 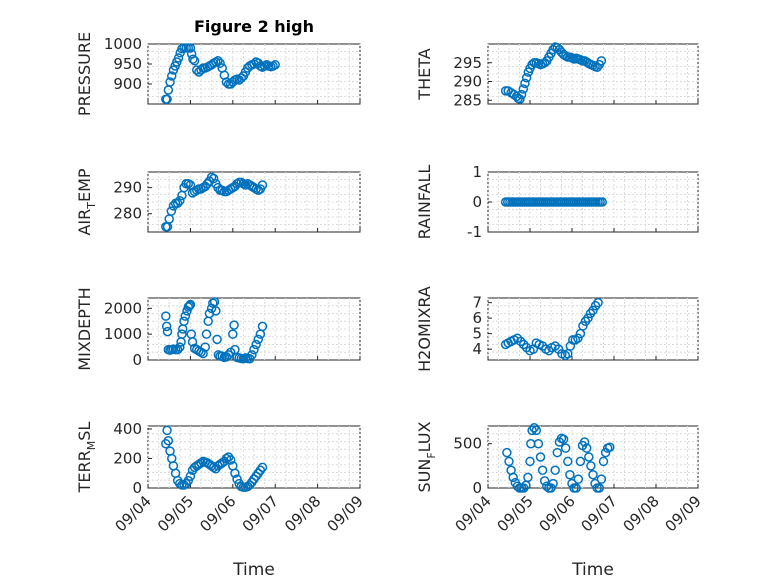 What do you see at coordinates (515, 513) in the screenshot?
I see `x-tick-label: 09/05` at bounding box center [515, 513].